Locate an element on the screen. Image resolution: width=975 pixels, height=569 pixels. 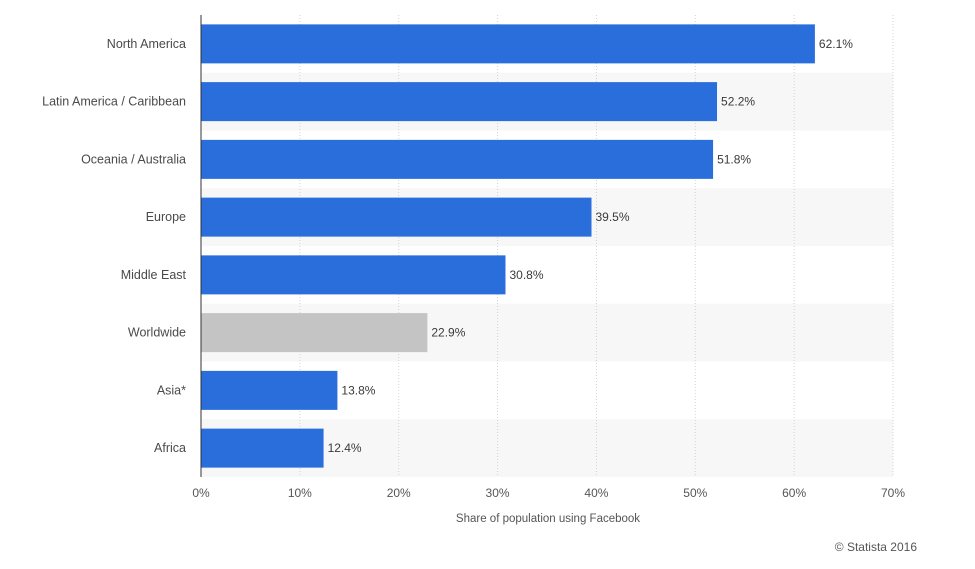
category-label: Asia* is located at coordinates (171, 390).